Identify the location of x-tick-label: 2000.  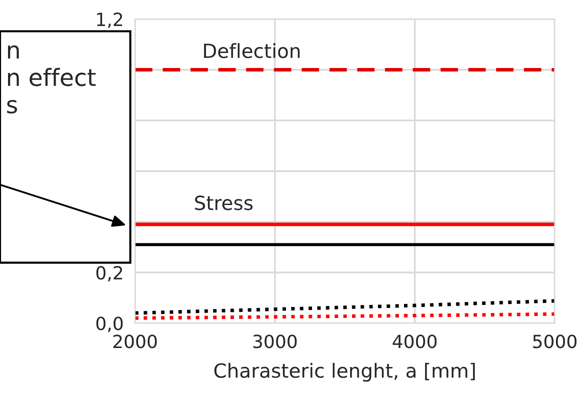
(135, 341).